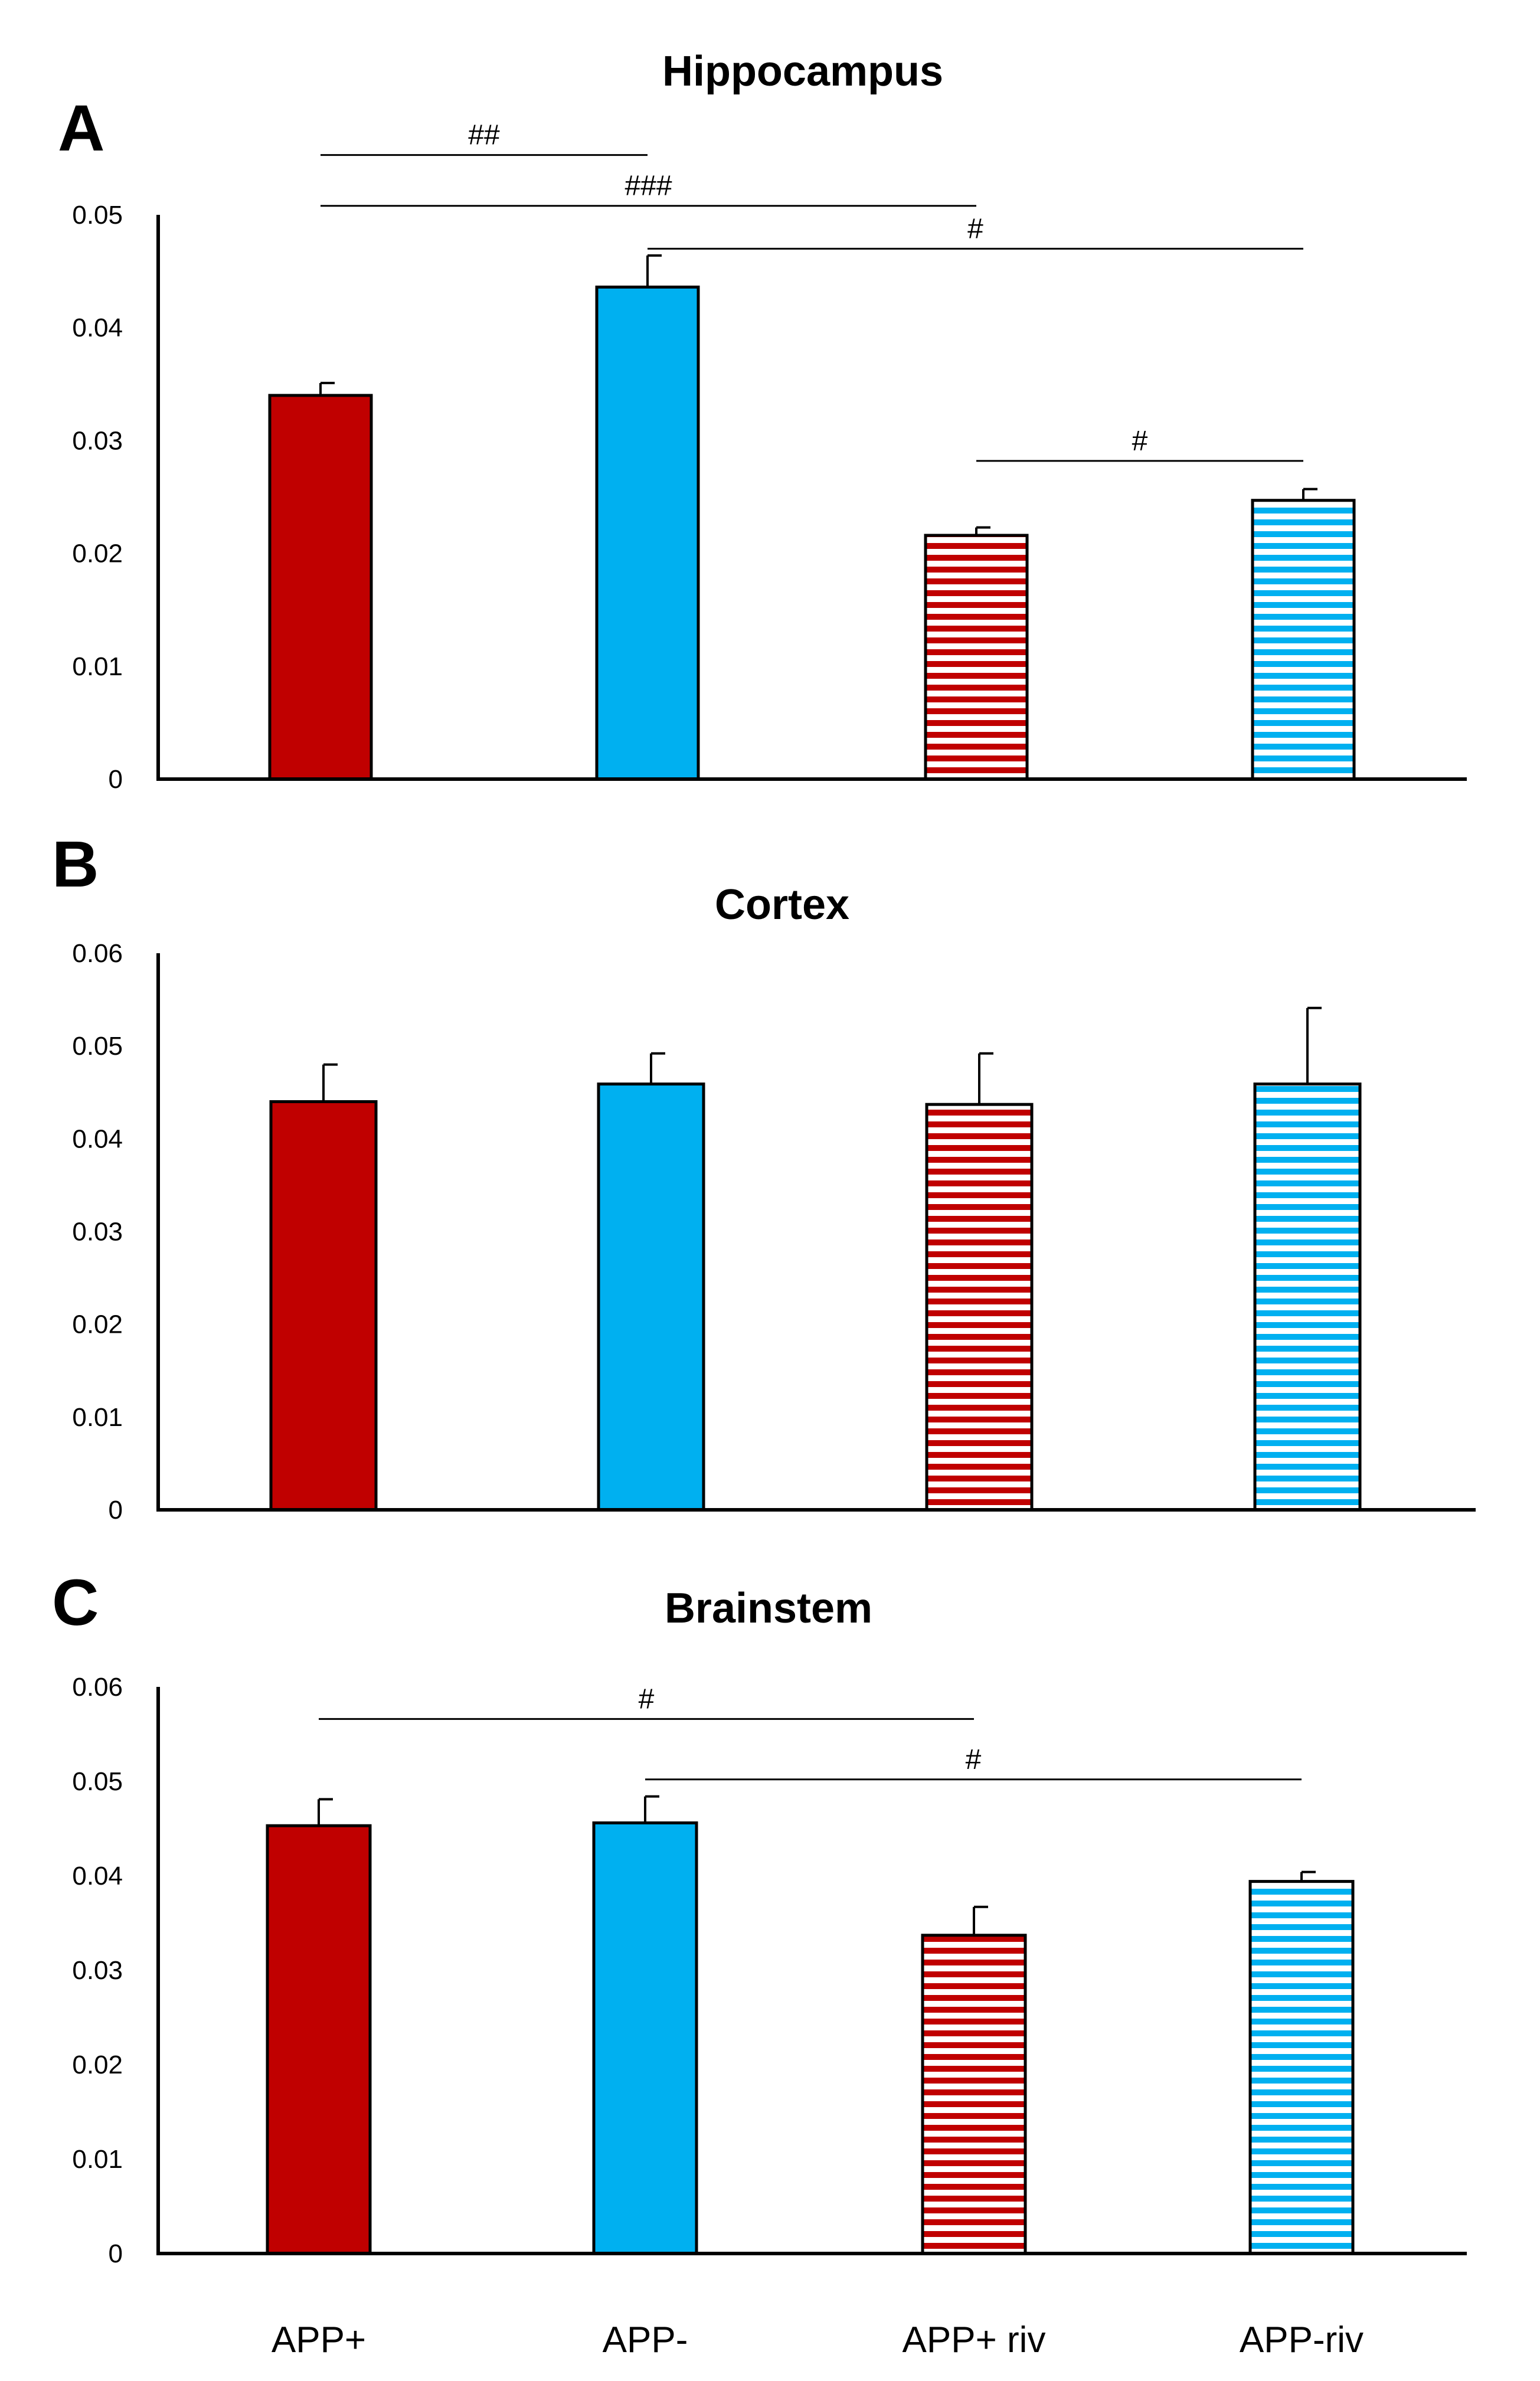 This screenshot has width=1540, height=2381. Describe the element at coordinates (802, 71) in the screenshot. I see `panel-title-hippocampus: Hippocampus` at that location.